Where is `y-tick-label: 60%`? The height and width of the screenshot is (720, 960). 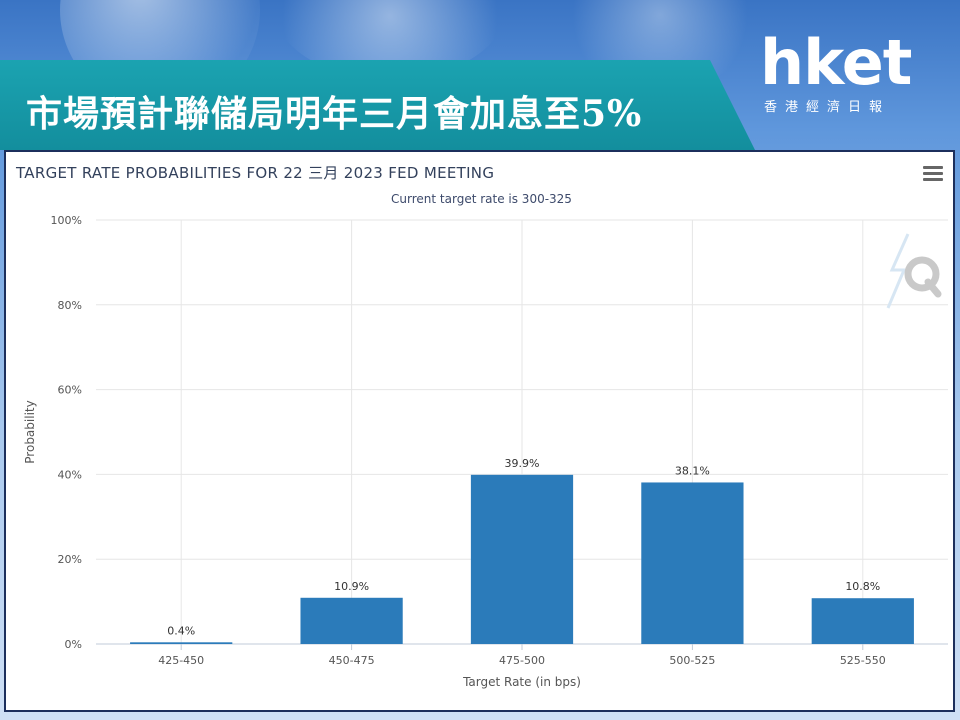 y-tick-label: 60% is located at coordinates (70, 390).